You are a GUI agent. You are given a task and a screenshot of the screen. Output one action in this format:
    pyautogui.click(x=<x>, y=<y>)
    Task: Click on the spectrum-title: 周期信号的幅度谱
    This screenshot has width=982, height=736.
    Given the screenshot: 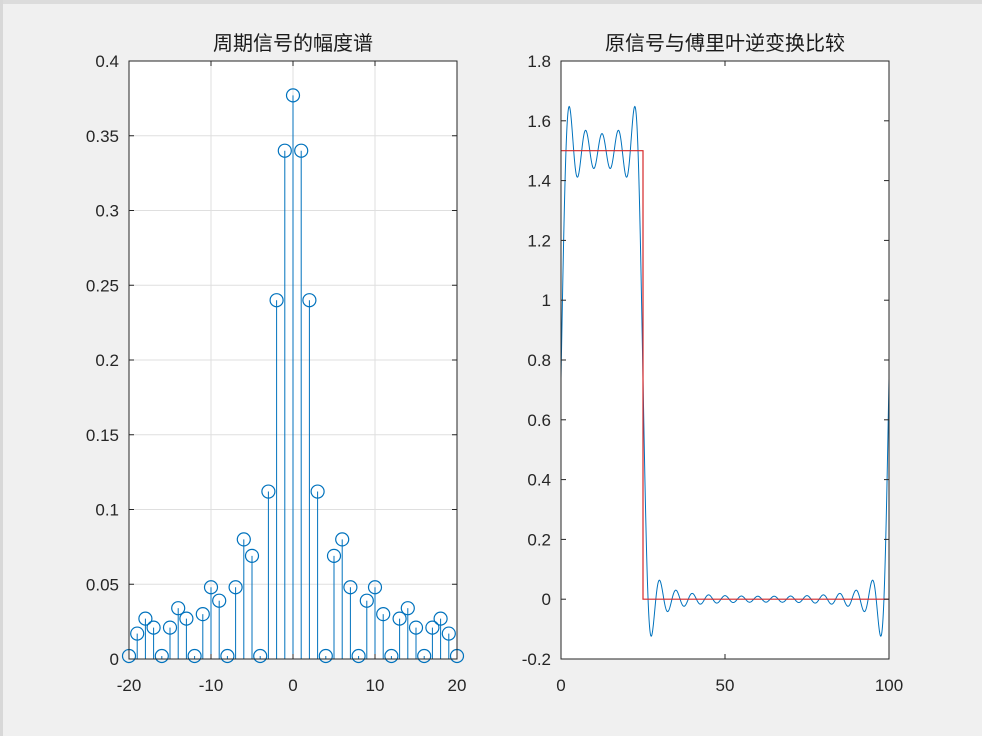 What is the action you would take?
    pyautogui.click(x=293, y=43)
    